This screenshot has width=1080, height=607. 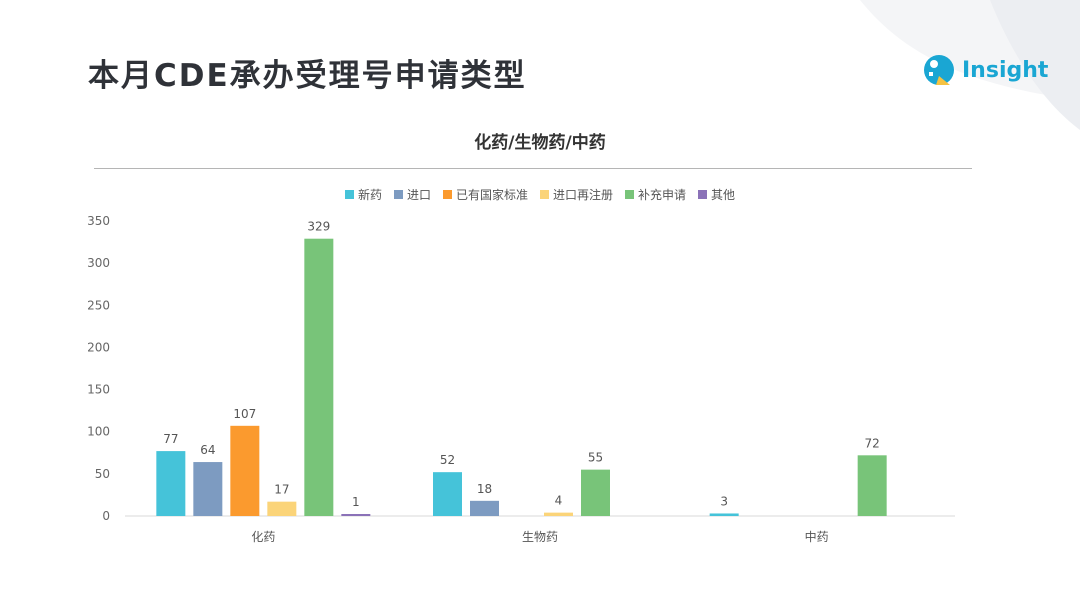 I want to click on chart-legend: 新药 进口 已有国家标准 进口再注册 补充申请 其他, so click(x=540, y=194).